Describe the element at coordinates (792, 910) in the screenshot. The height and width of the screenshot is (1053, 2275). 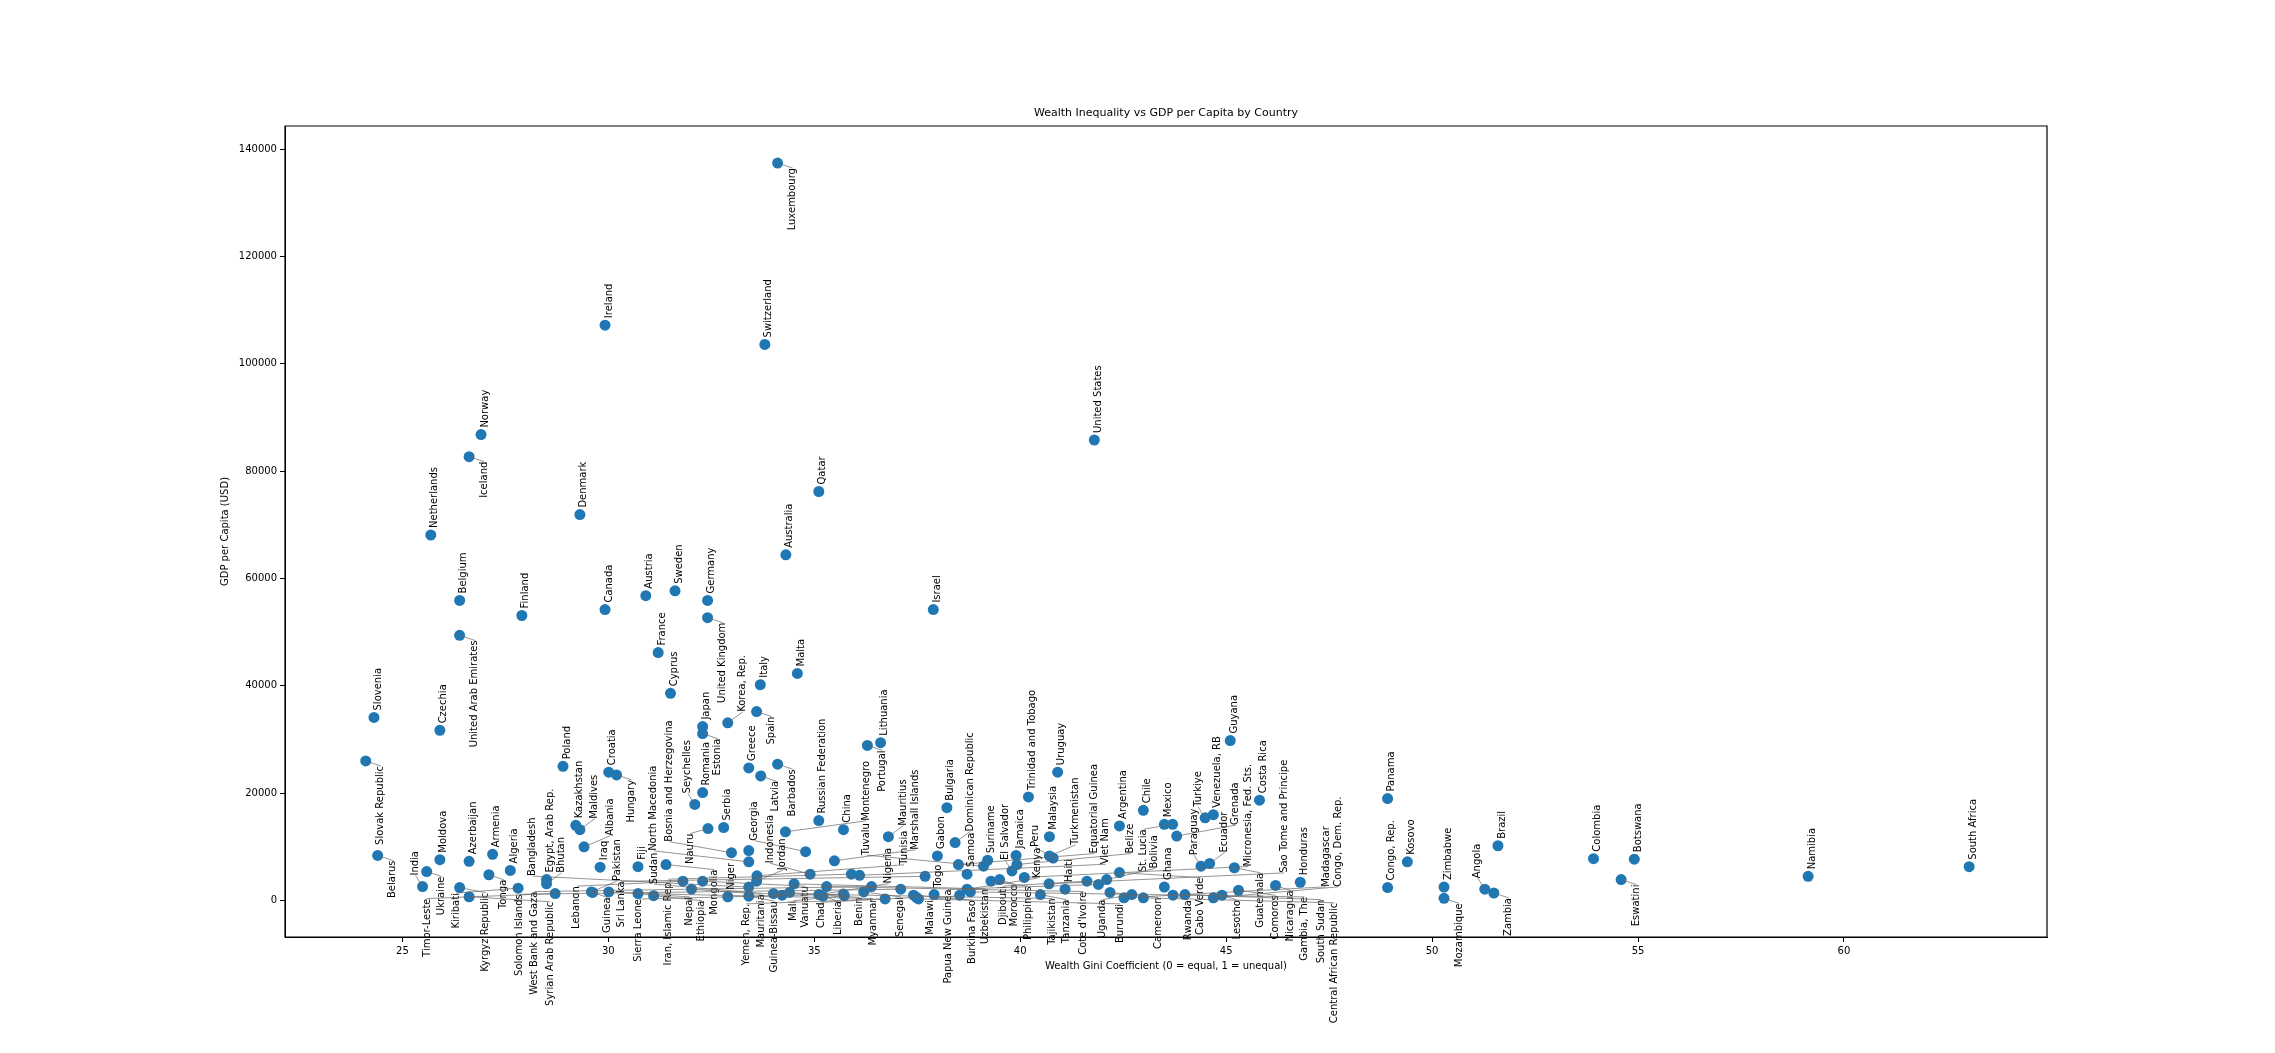
I see `annotation: Mali` at that location.